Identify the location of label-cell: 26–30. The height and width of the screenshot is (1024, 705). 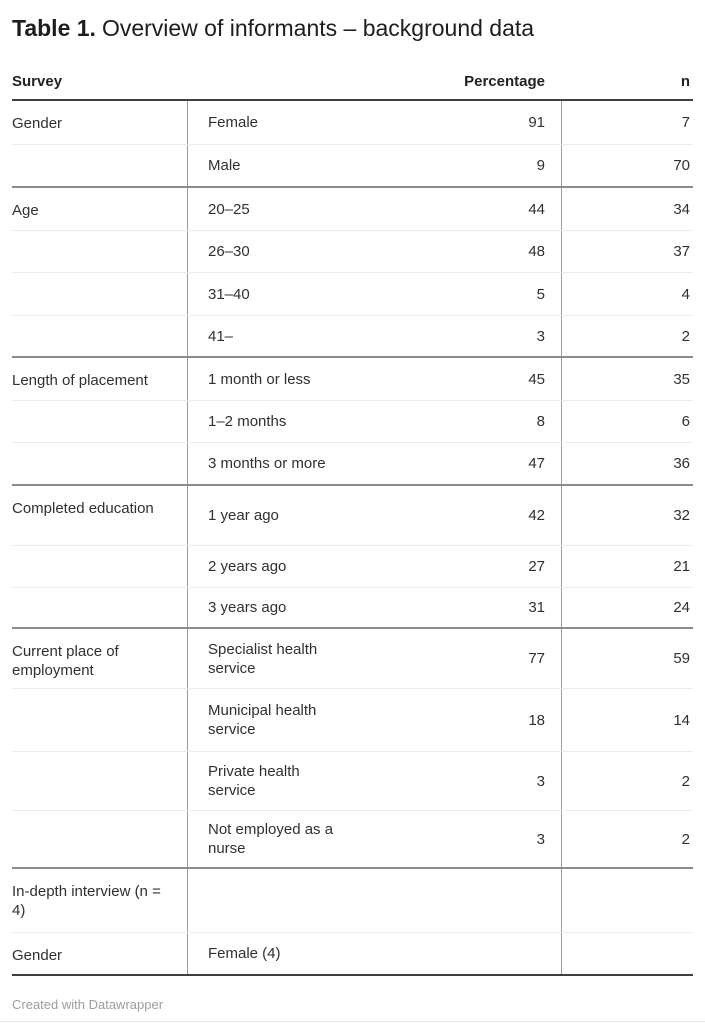
(229, 251).